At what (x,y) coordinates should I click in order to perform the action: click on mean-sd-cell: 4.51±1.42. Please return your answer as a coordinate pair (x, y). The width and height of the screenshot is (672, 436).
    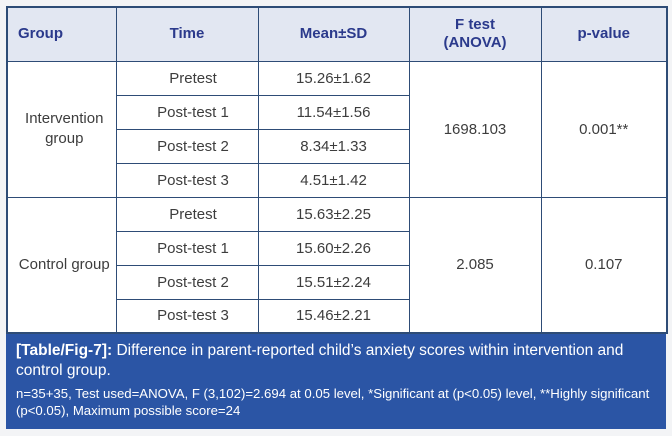
    Looking at the image, I should click on (333, 180).